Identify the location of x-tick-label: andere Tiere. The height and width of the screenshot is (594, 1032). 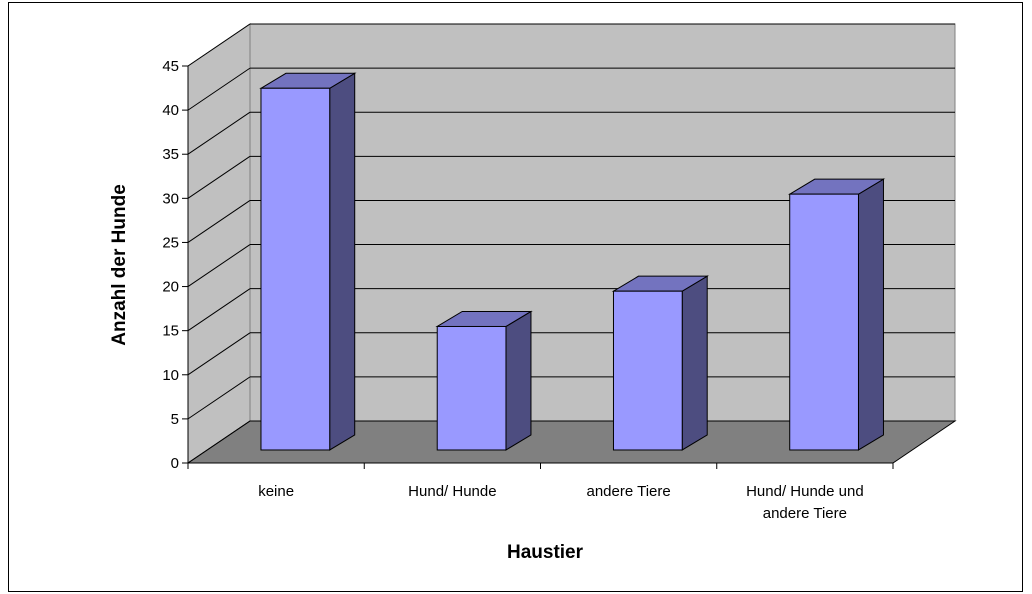
(629, 491).